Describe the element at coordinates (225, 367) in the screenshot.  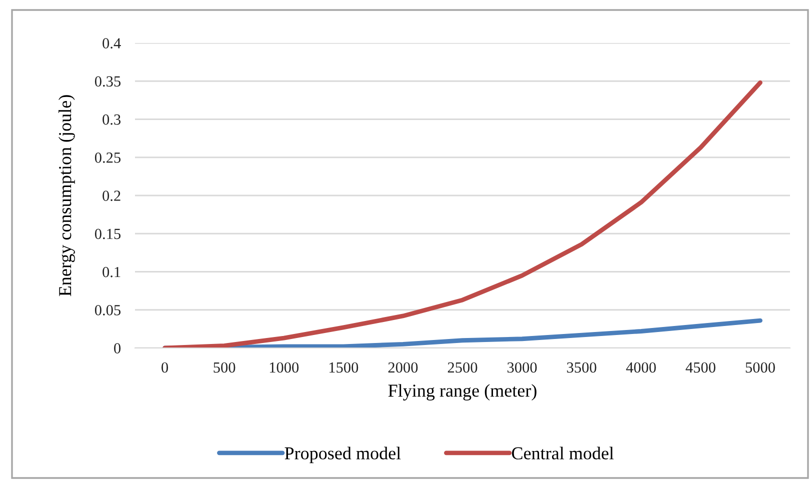
I see `x-tick-label: 500` at that location.